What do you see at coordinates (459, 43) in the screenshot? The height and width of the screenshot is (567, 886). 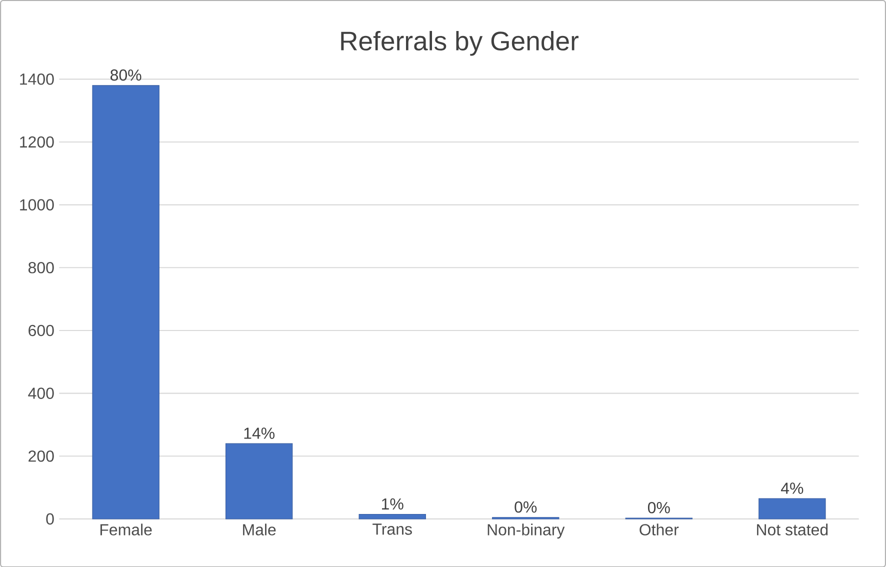 I see `chart-title: Referrals by Gender` at bounding box center [459, 43].